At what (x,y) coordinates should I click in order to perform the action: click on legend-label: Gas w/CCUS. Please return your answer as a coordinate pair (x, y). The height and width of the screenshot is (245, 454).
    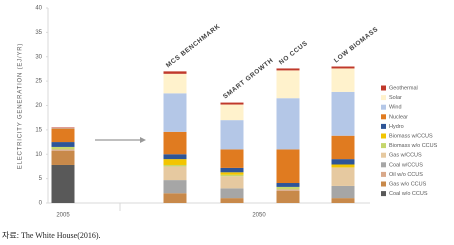
    Looking at the image, I should click on (405, 156).